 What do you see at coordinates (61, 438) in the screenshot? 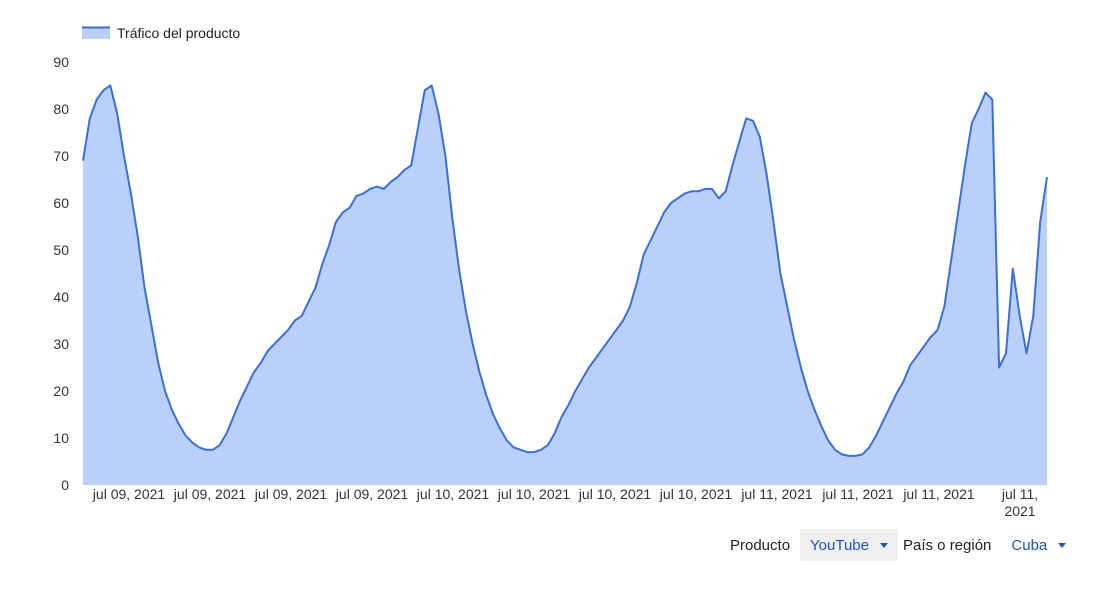
I see `y-tick-label: 10` at bounding box center [61, 438].